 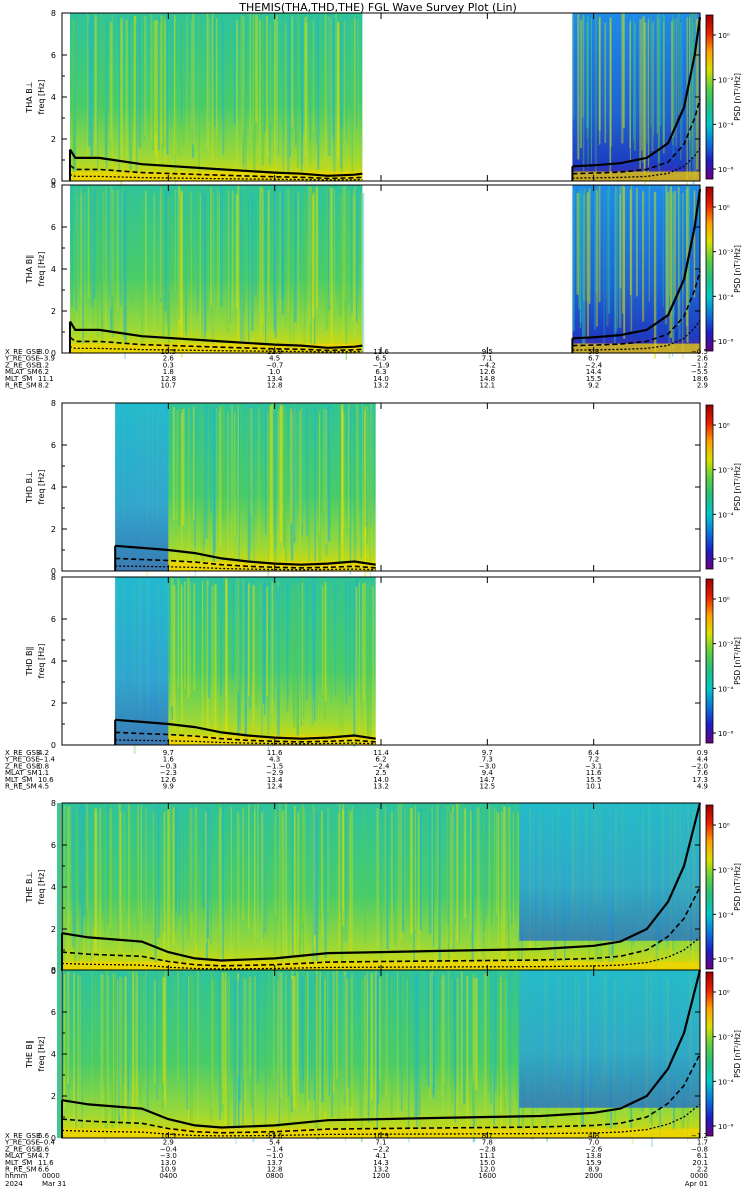 I want to click on time-tick-label: 1600, so click(x=487, y=1176).